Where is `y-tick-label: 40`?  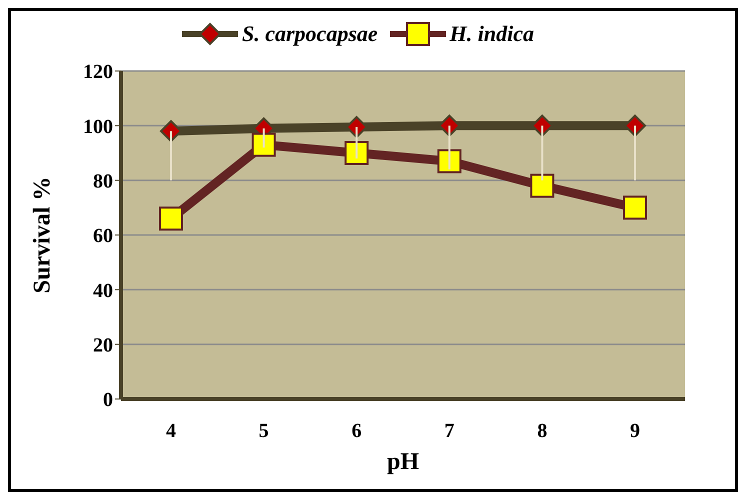
y-tick-label: 40 is located at coordinates (103, 291).